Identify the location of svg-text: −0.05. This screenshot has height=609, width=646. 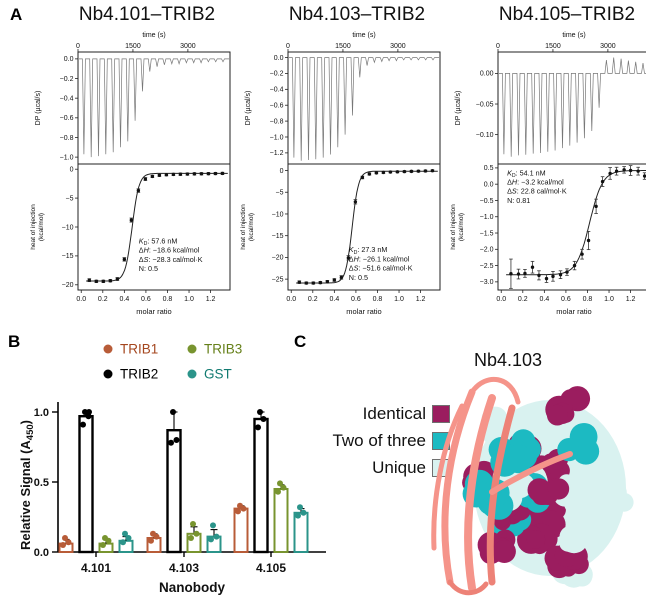
(485, 104).